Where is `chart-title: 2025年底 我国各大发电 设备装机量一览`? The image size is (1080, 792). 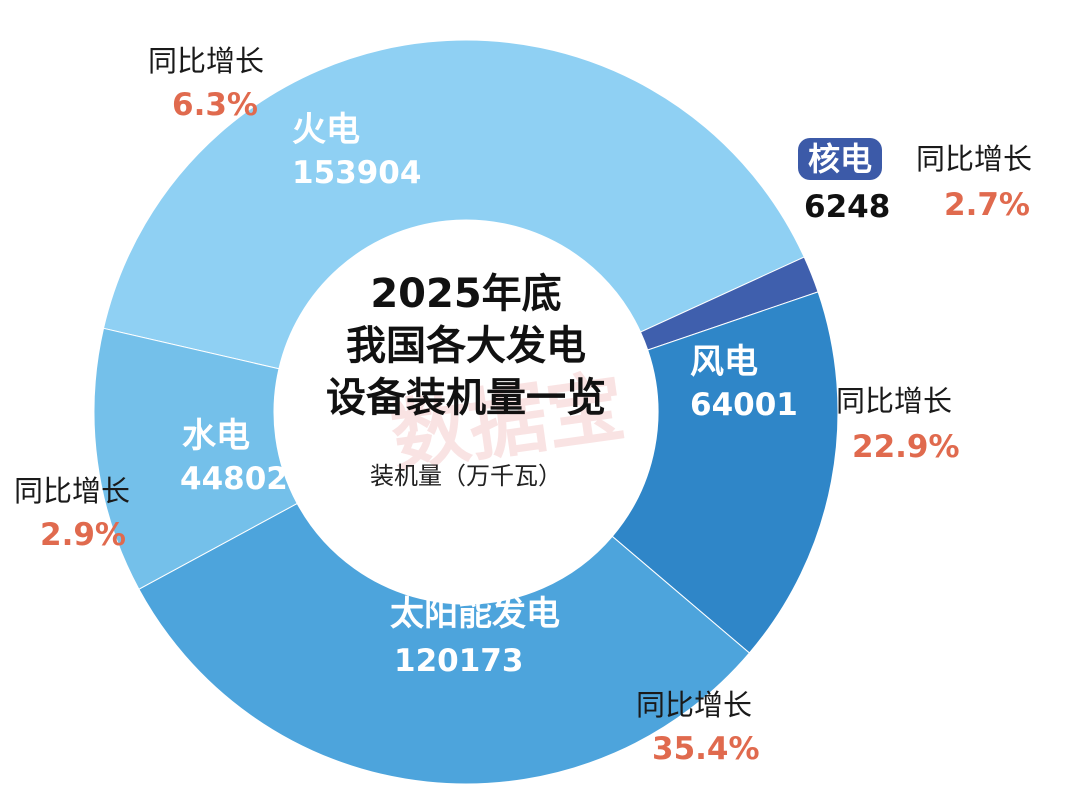
chart-title: 2025年底 我国各大发电 设备装机量一览 is located at coordinates (466, 346).